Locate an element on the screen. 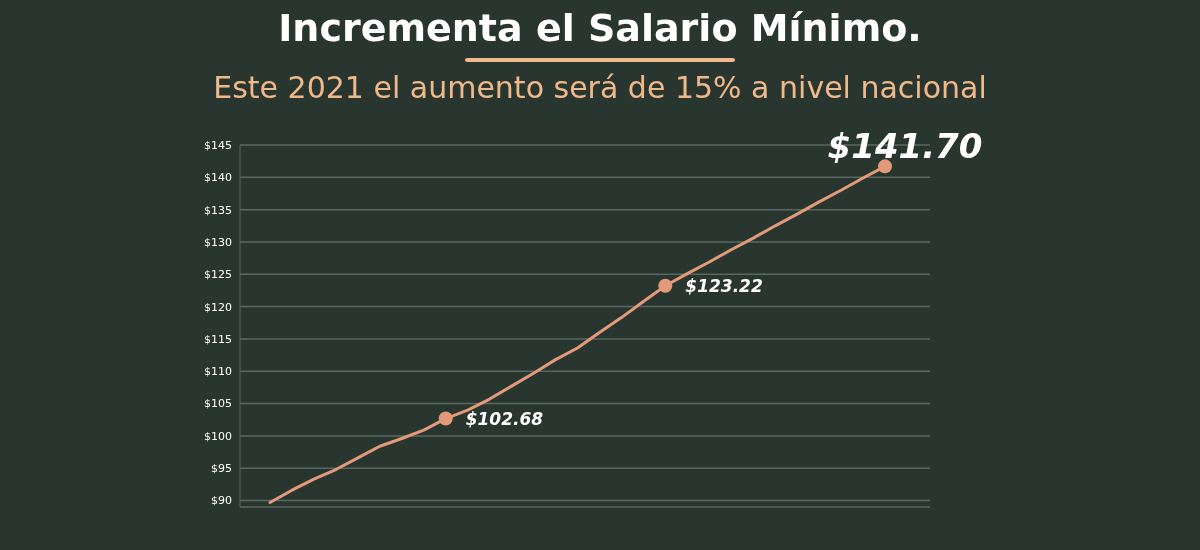  y-tick-label: $120 is located at coordinates (218, 307).